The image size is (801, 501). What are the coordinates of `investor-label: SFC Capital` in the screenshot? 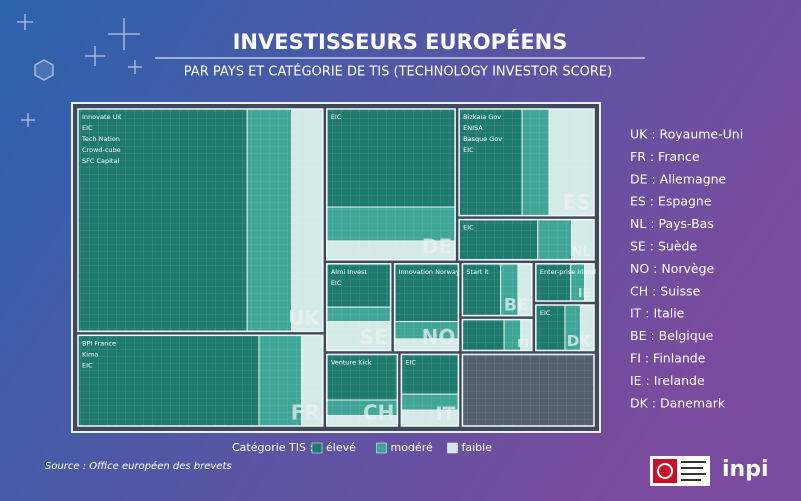 It's located at (100, 161).